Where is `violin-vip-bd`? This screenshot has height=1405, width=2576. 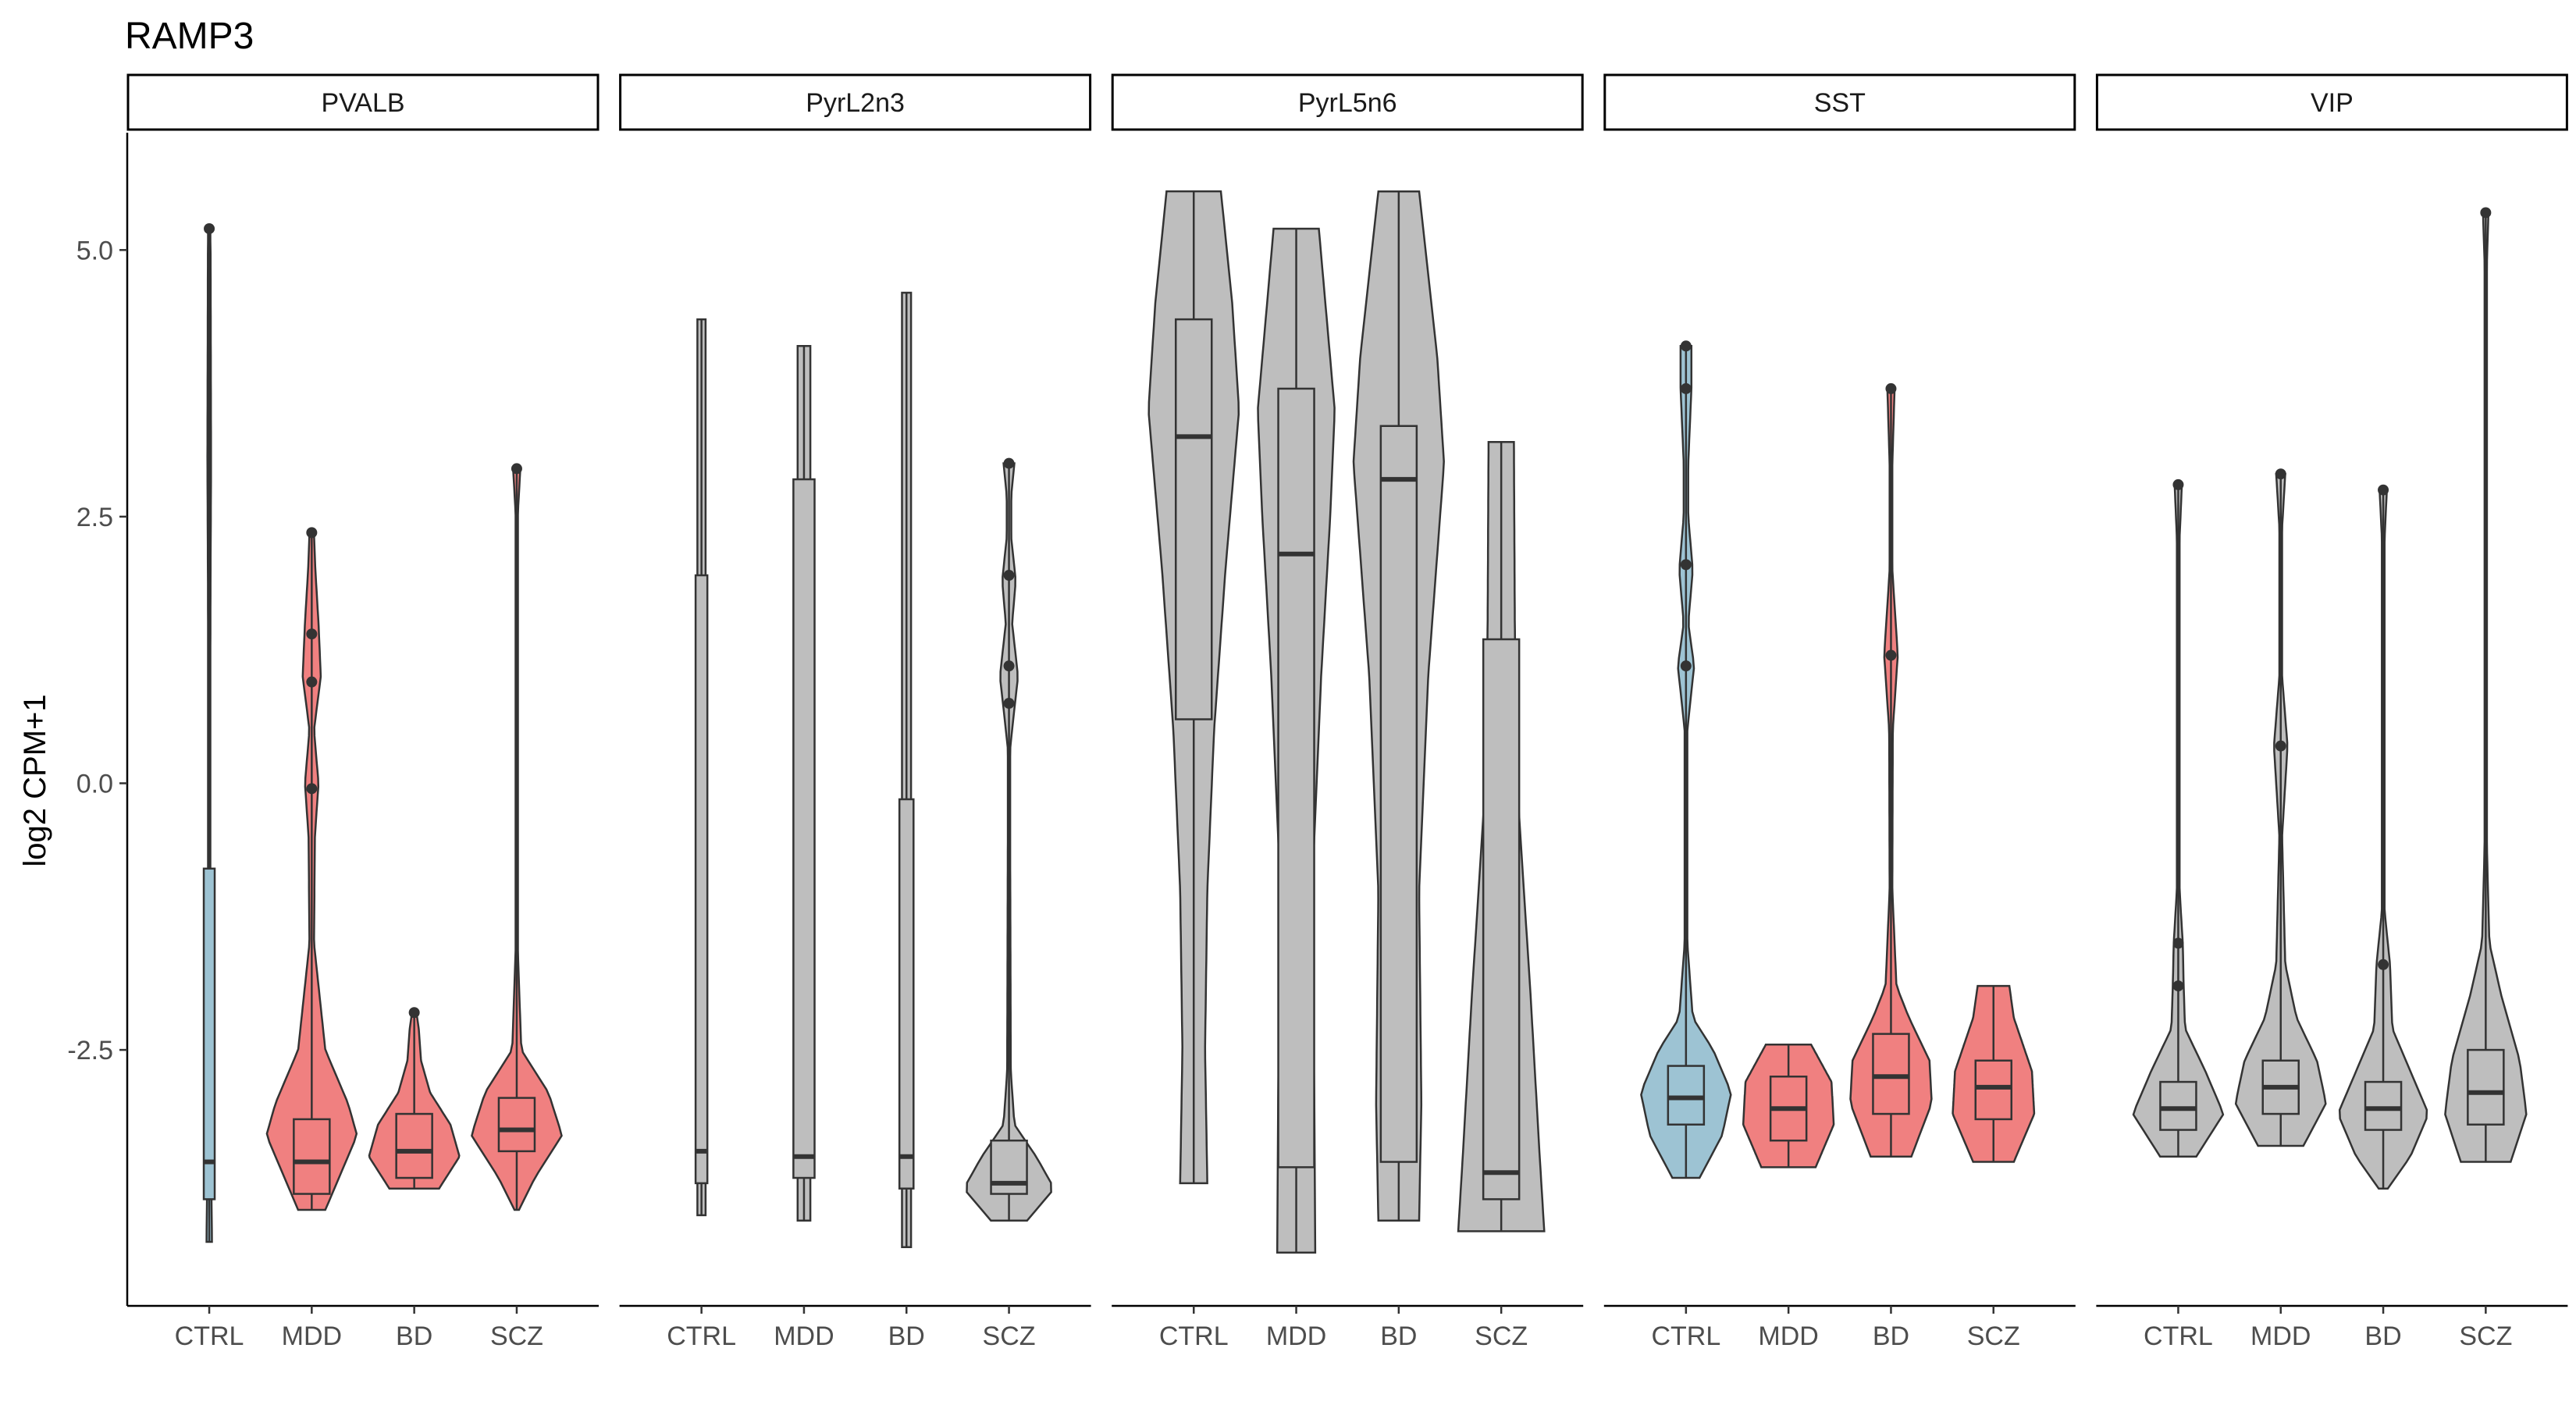 violin-vip-bd is located at coordinates (2383, 837).